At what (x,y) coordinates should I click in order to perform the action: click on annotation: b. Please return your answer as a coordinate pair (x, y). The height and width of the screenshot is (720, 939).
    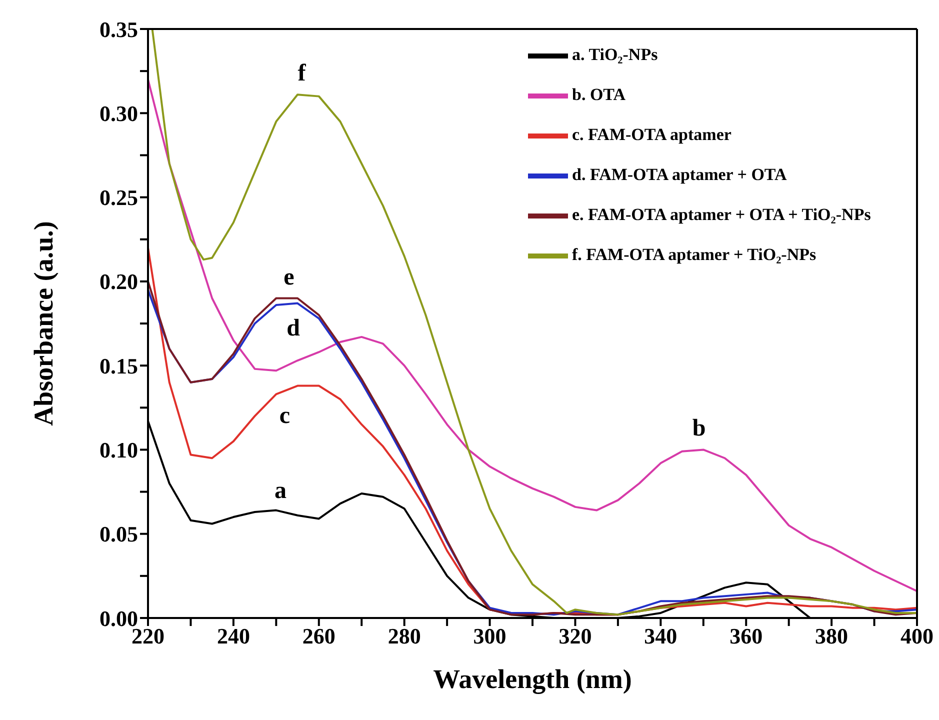
    Looking at the image, I should click on (699, 429).